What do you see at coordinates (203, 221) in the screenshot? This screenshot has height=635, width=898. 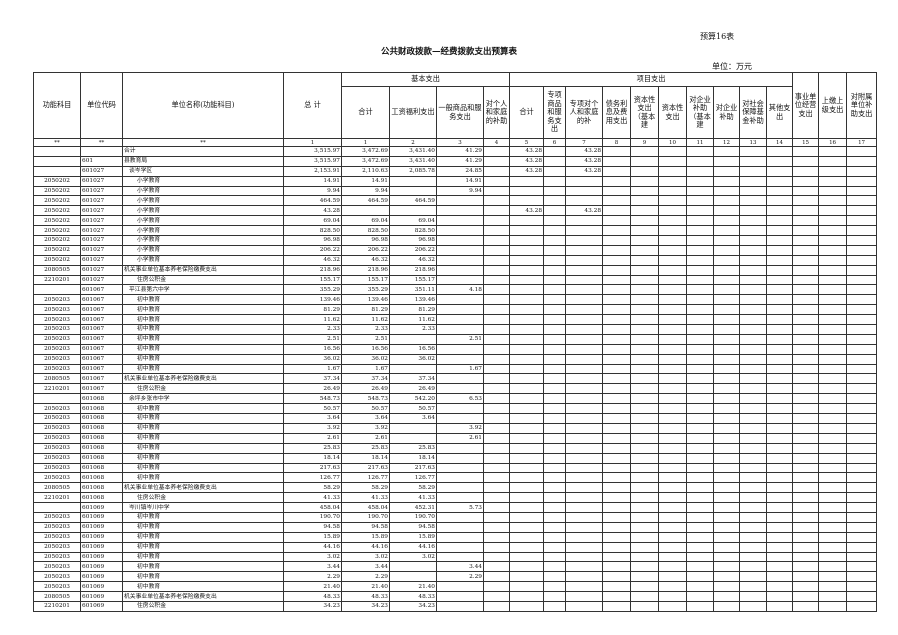 I see `unit-name-cell: 小学教育` at bounding box center [203, 221].